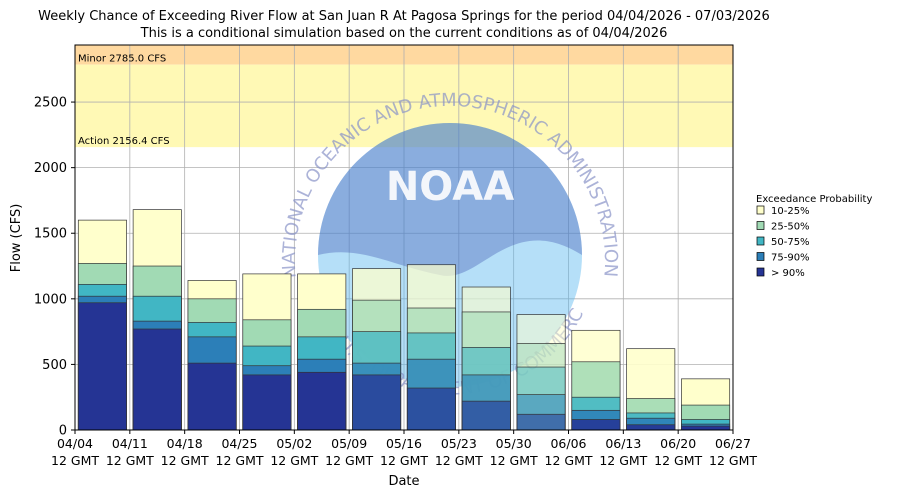 Image resolution: width=900 pixels, height=497 pixels. I want to click on x-axis-label: Date, so click(403, 481).